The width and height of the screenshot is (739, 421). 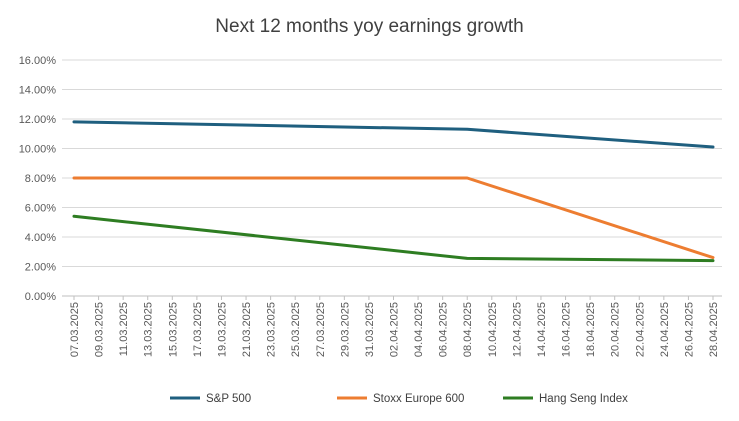 What do you see at coordinates (124, 329) in the screenshot?
I see `x-tick-label: 11.03.2025` at bounding box center [124, 329].